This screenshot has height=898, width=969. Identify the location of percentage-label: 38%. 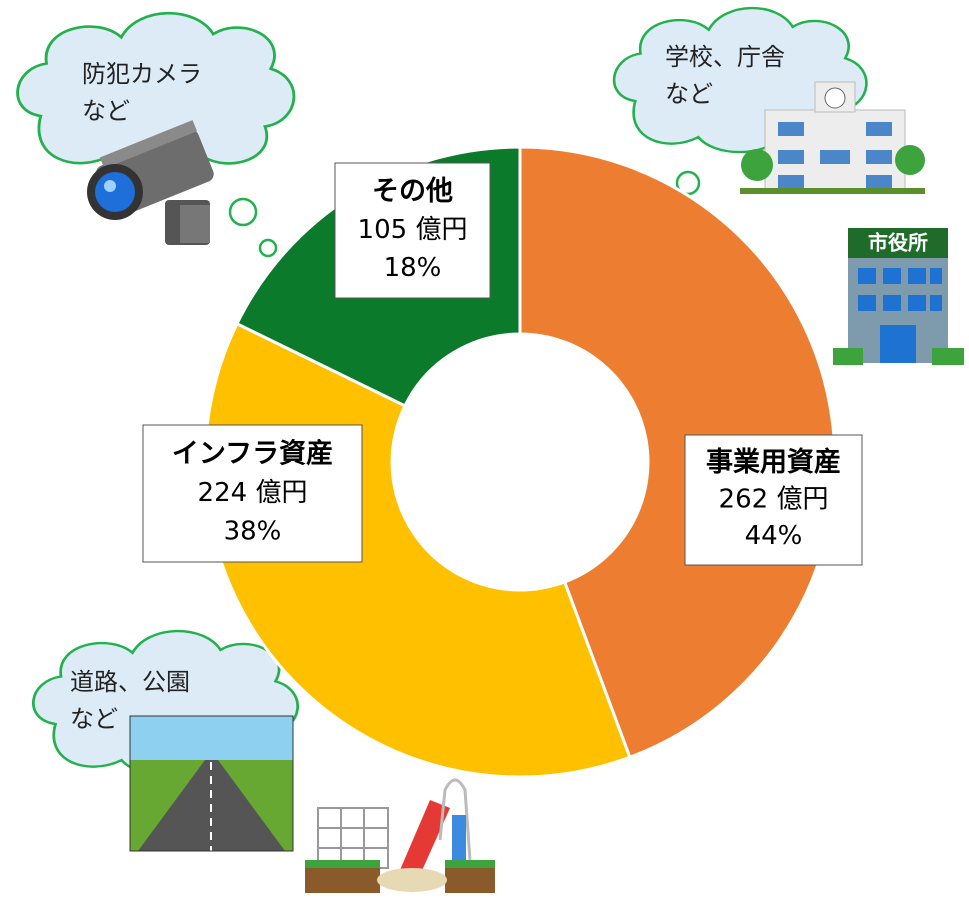
(253, 531).